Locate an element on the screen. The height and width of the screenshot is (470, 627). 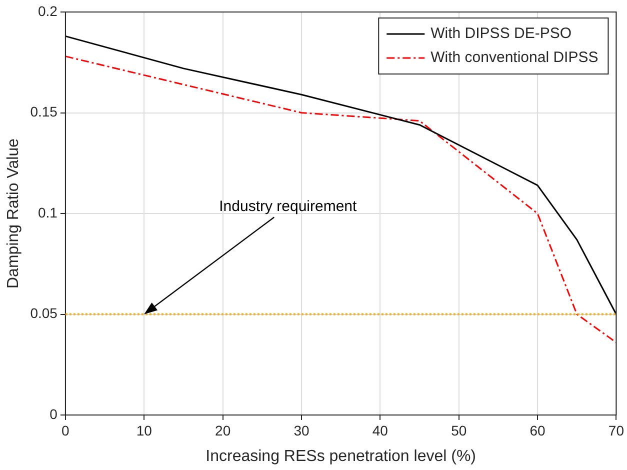
x-tick-label: 30 is located at coordinates (302, 430).